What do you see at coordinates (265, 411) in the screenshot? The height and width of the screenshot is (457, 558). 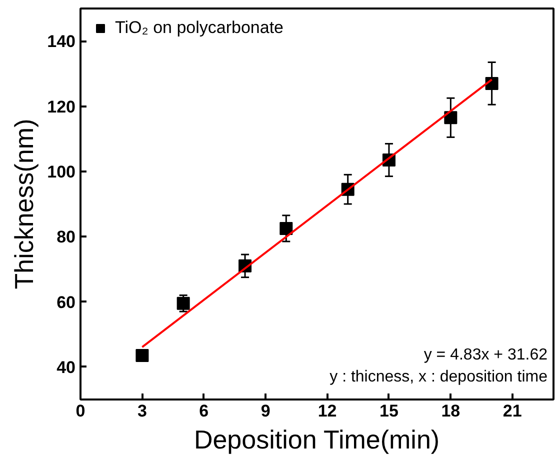 I see `x-tick-label: 9` at bounding box center [265, 411].